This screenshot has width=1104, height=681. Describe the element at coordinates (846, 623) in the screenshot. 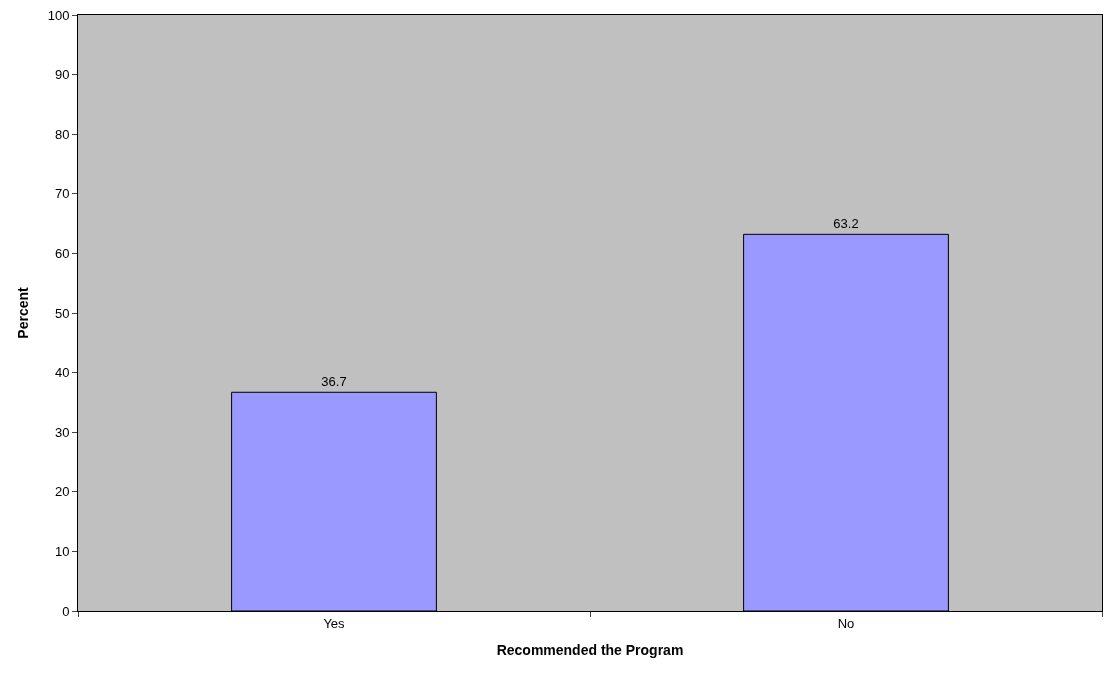

I see `x-tick-label: No` at that location.